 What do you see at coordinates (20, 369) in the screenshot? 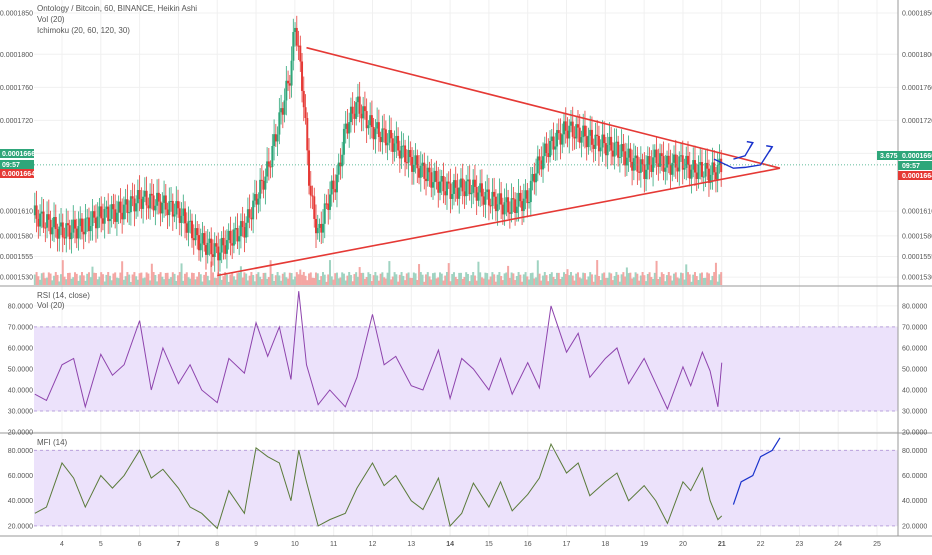
I see `rsi-tick-left: 50.0000` at bounding box center [20, 369].